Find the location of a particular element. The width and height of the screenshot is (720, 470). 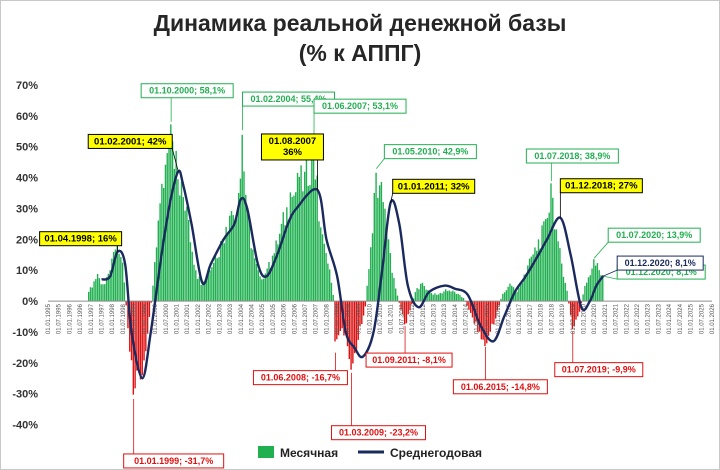

x-tick-label: 01.01.2021 is located at coordinates (606, 318).